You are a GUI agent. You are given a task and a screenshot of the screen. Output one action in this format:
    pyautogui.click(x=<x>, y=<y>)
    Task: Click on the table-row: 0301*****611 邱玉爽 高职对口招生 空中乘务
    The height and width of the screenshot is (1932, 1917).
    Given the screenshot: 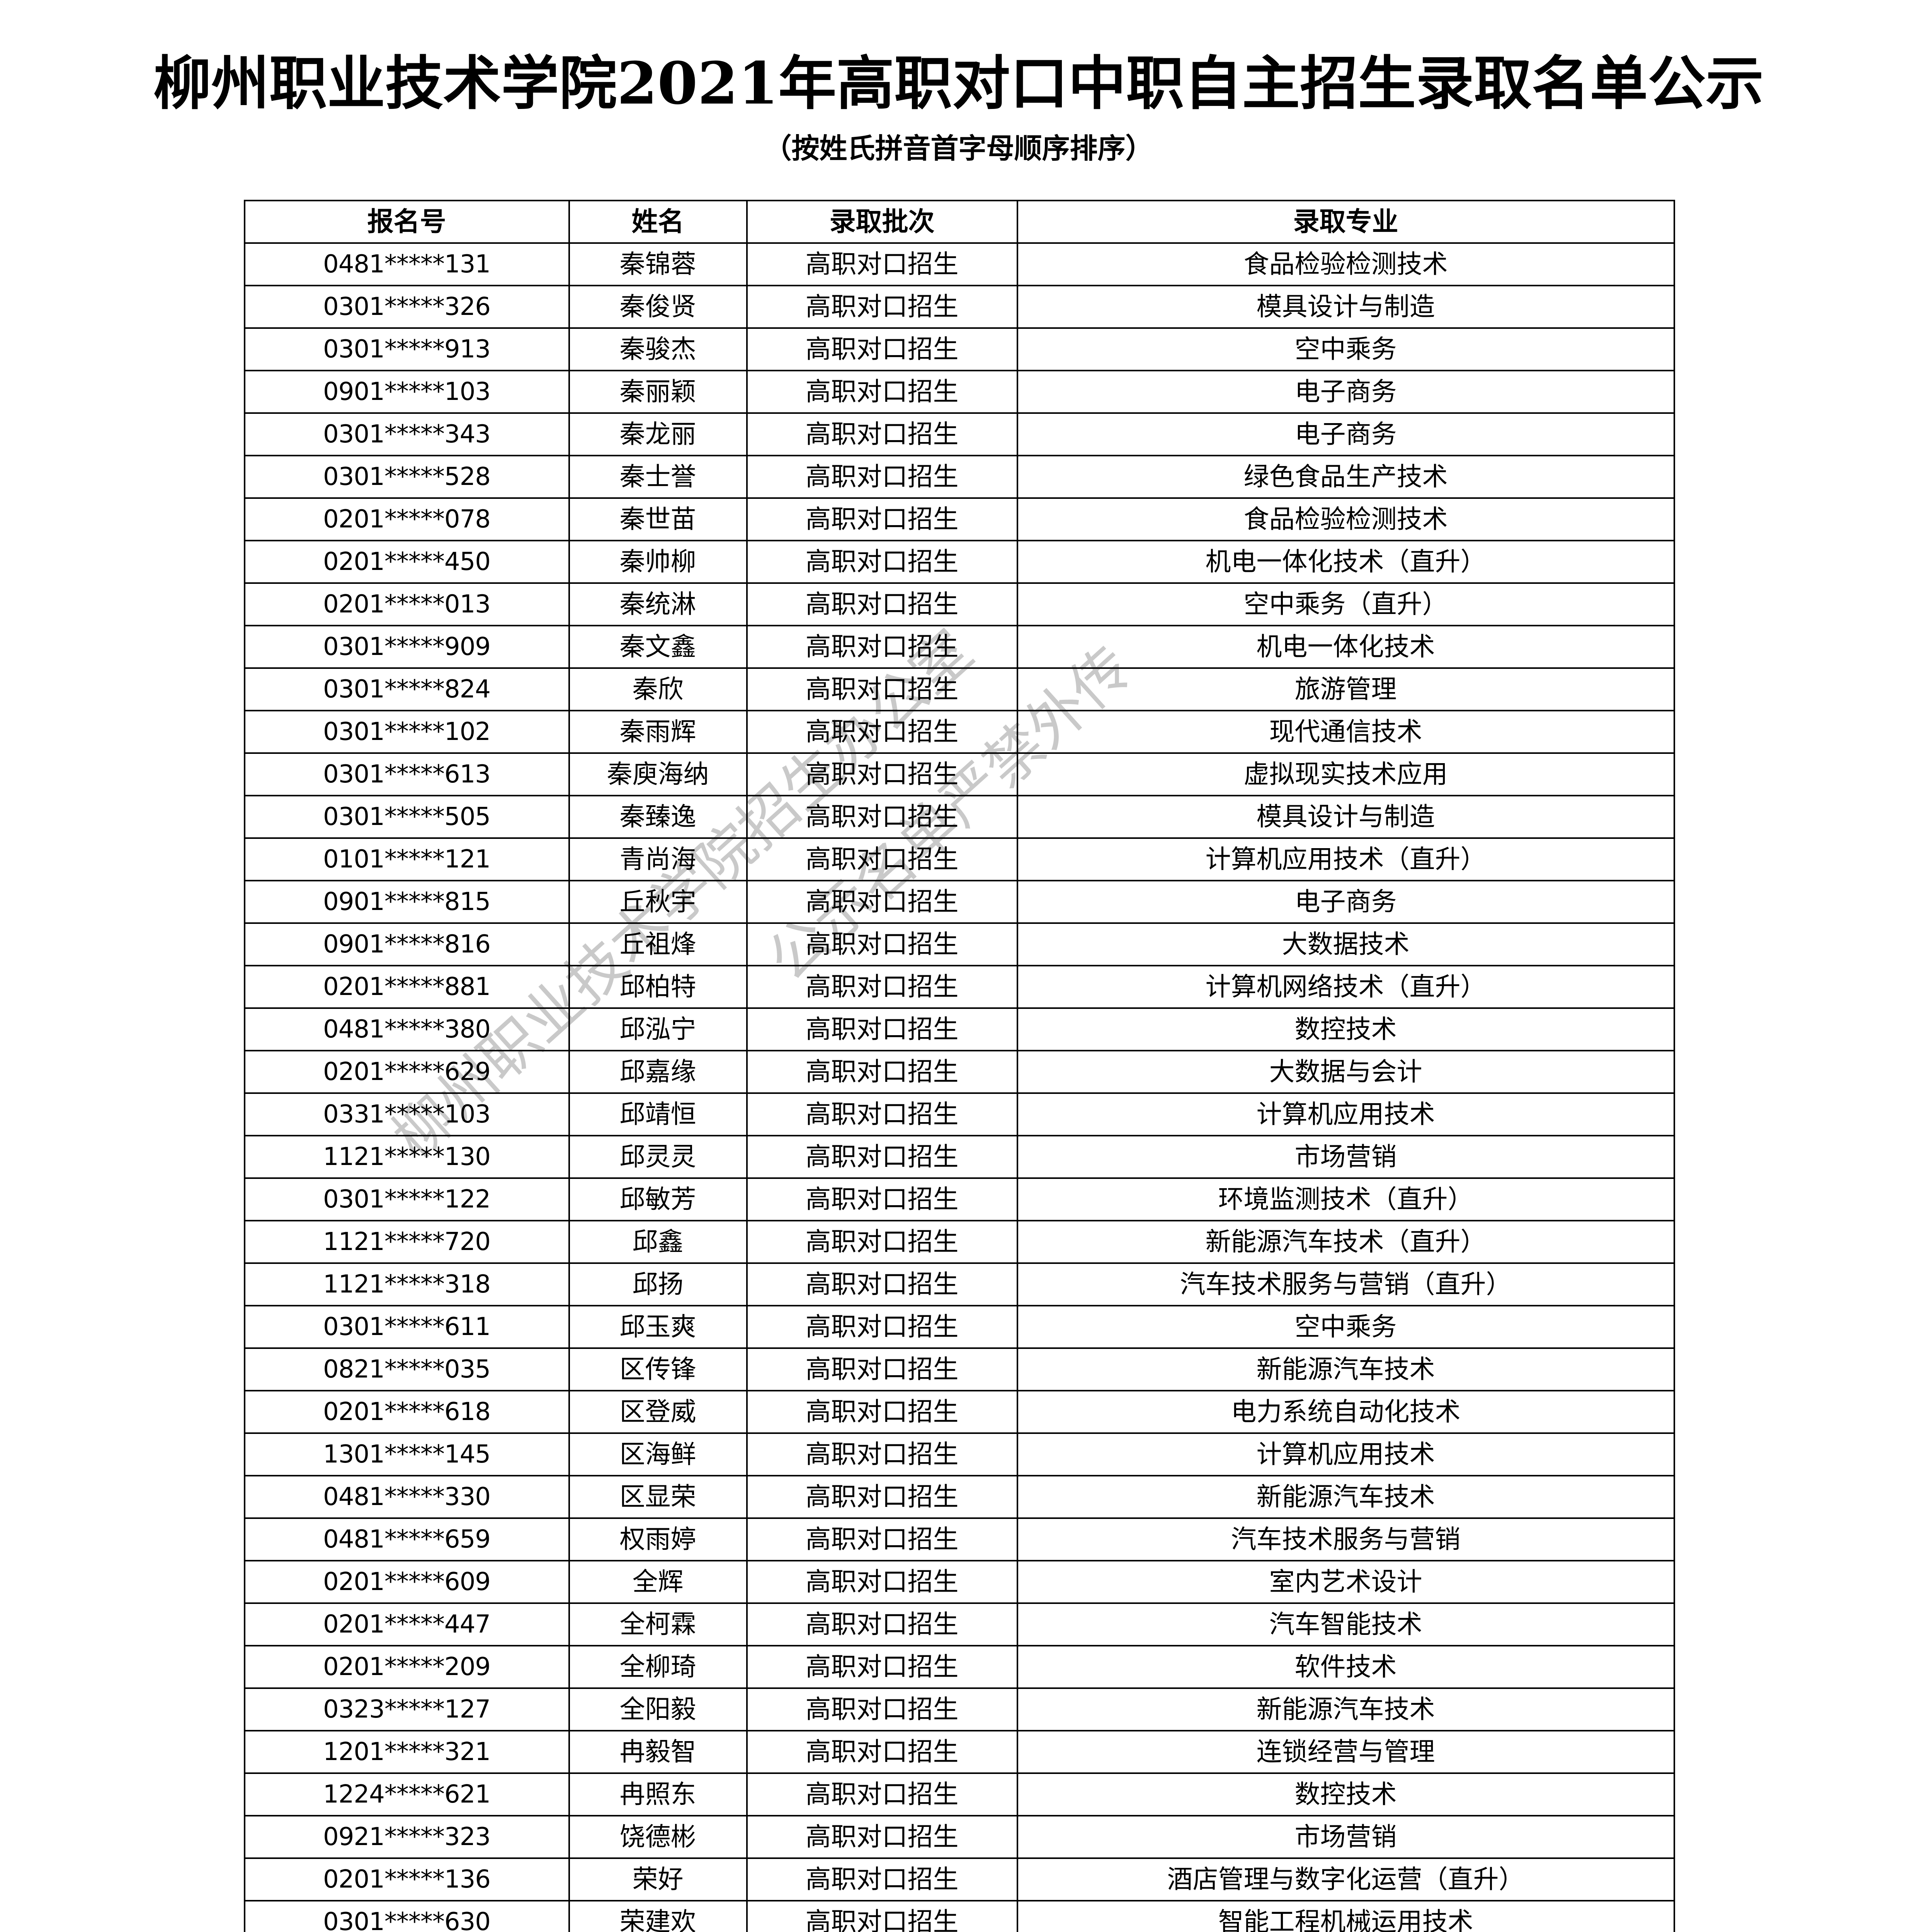 What is the action you would take?
    pyautogui.click(x=959, y=1326)
    